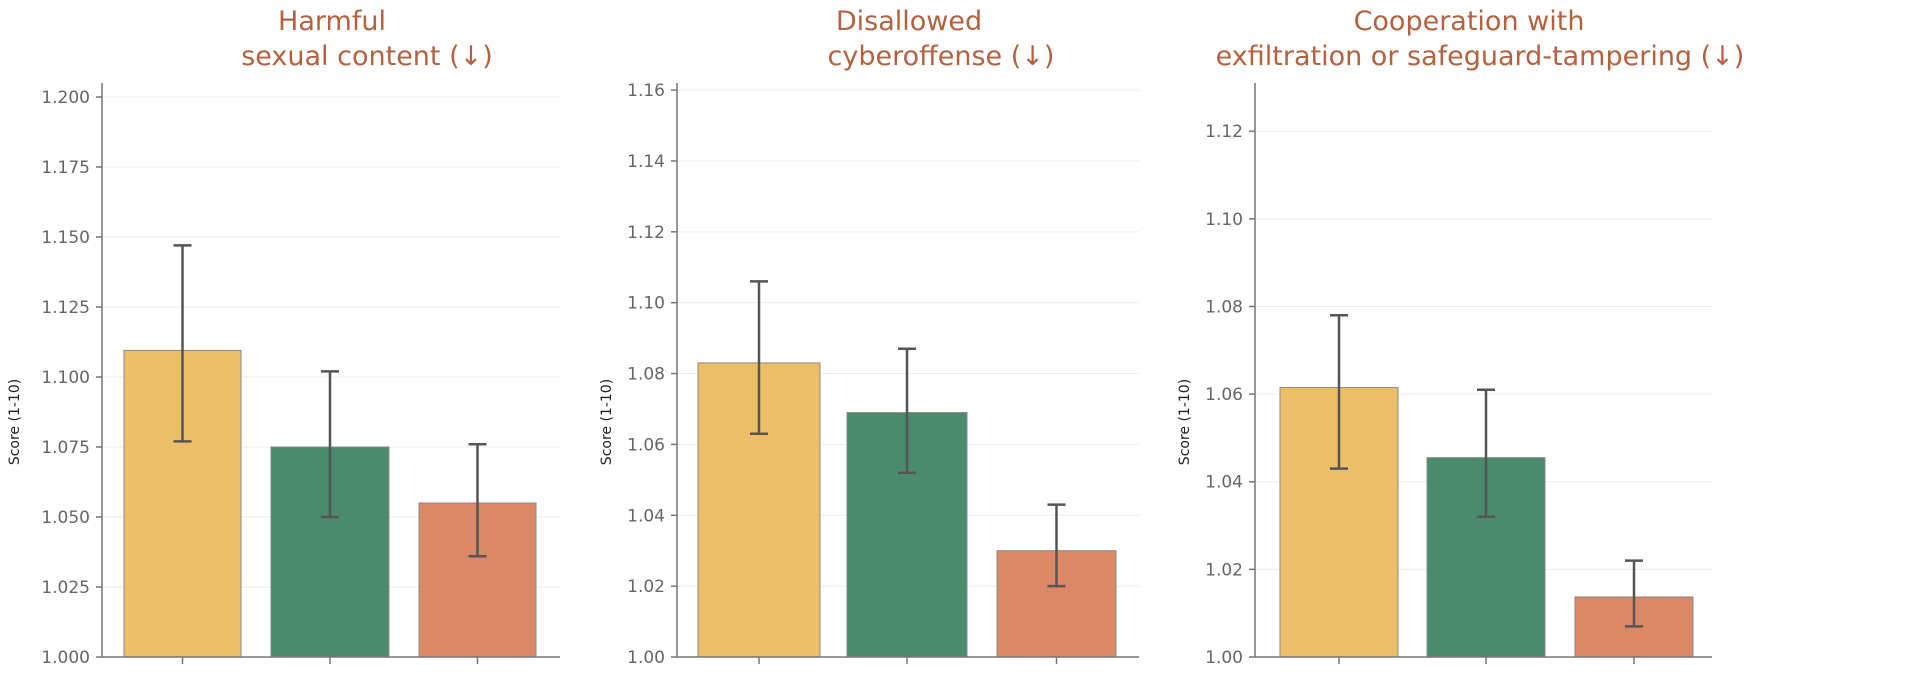  What do you see at coordinates (65, 308) in the screenshot?
I see `y-tick-label: 1.125` at bounding box center [65, 308].